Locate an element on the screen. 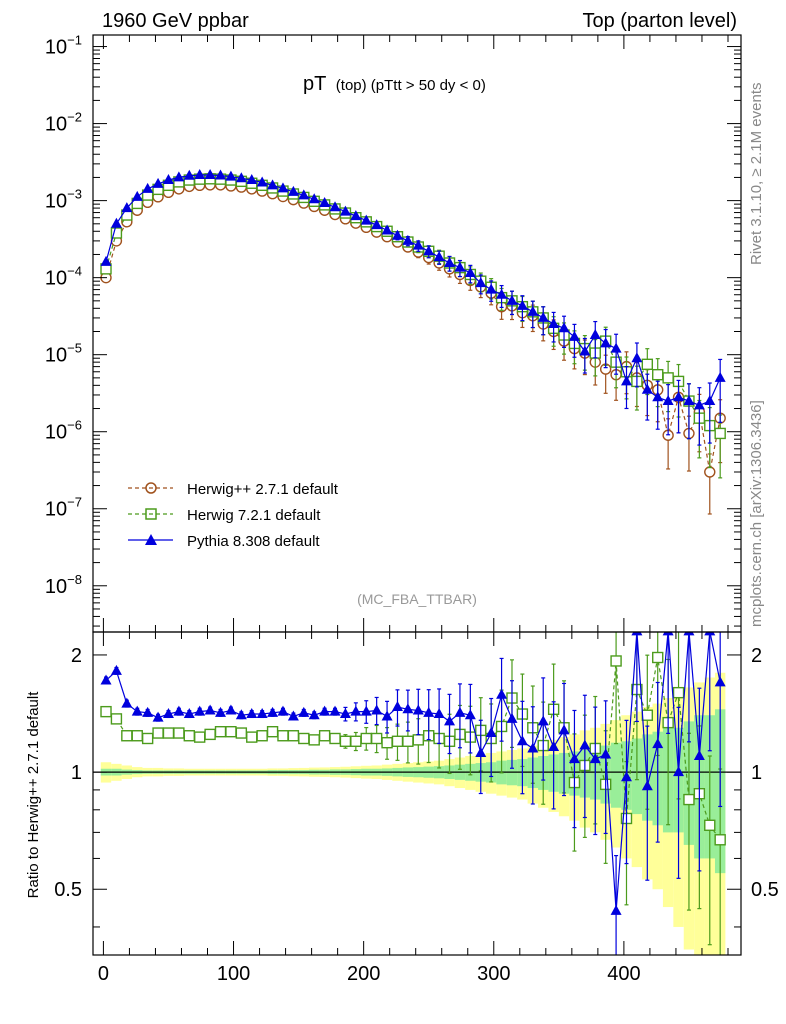 The width and height of the screenshot is (786, 1024). analysis-watermark: (MC_FBA_TTBAR) is located at coordinates (417, 599).